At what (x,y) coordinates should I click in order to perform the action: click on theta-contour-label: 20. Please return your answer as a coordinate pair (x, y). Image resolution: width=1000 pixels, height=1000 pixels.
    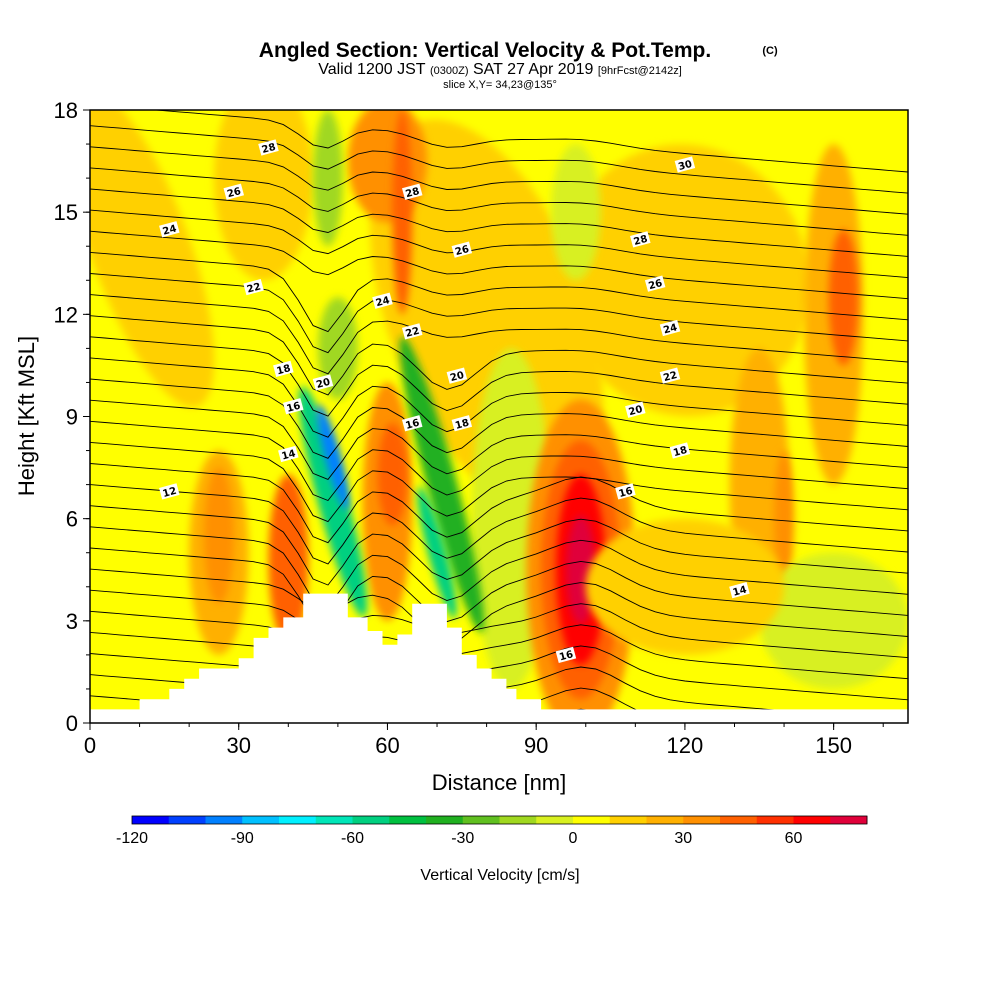
    Looking at the image, I should click on (457, 375).